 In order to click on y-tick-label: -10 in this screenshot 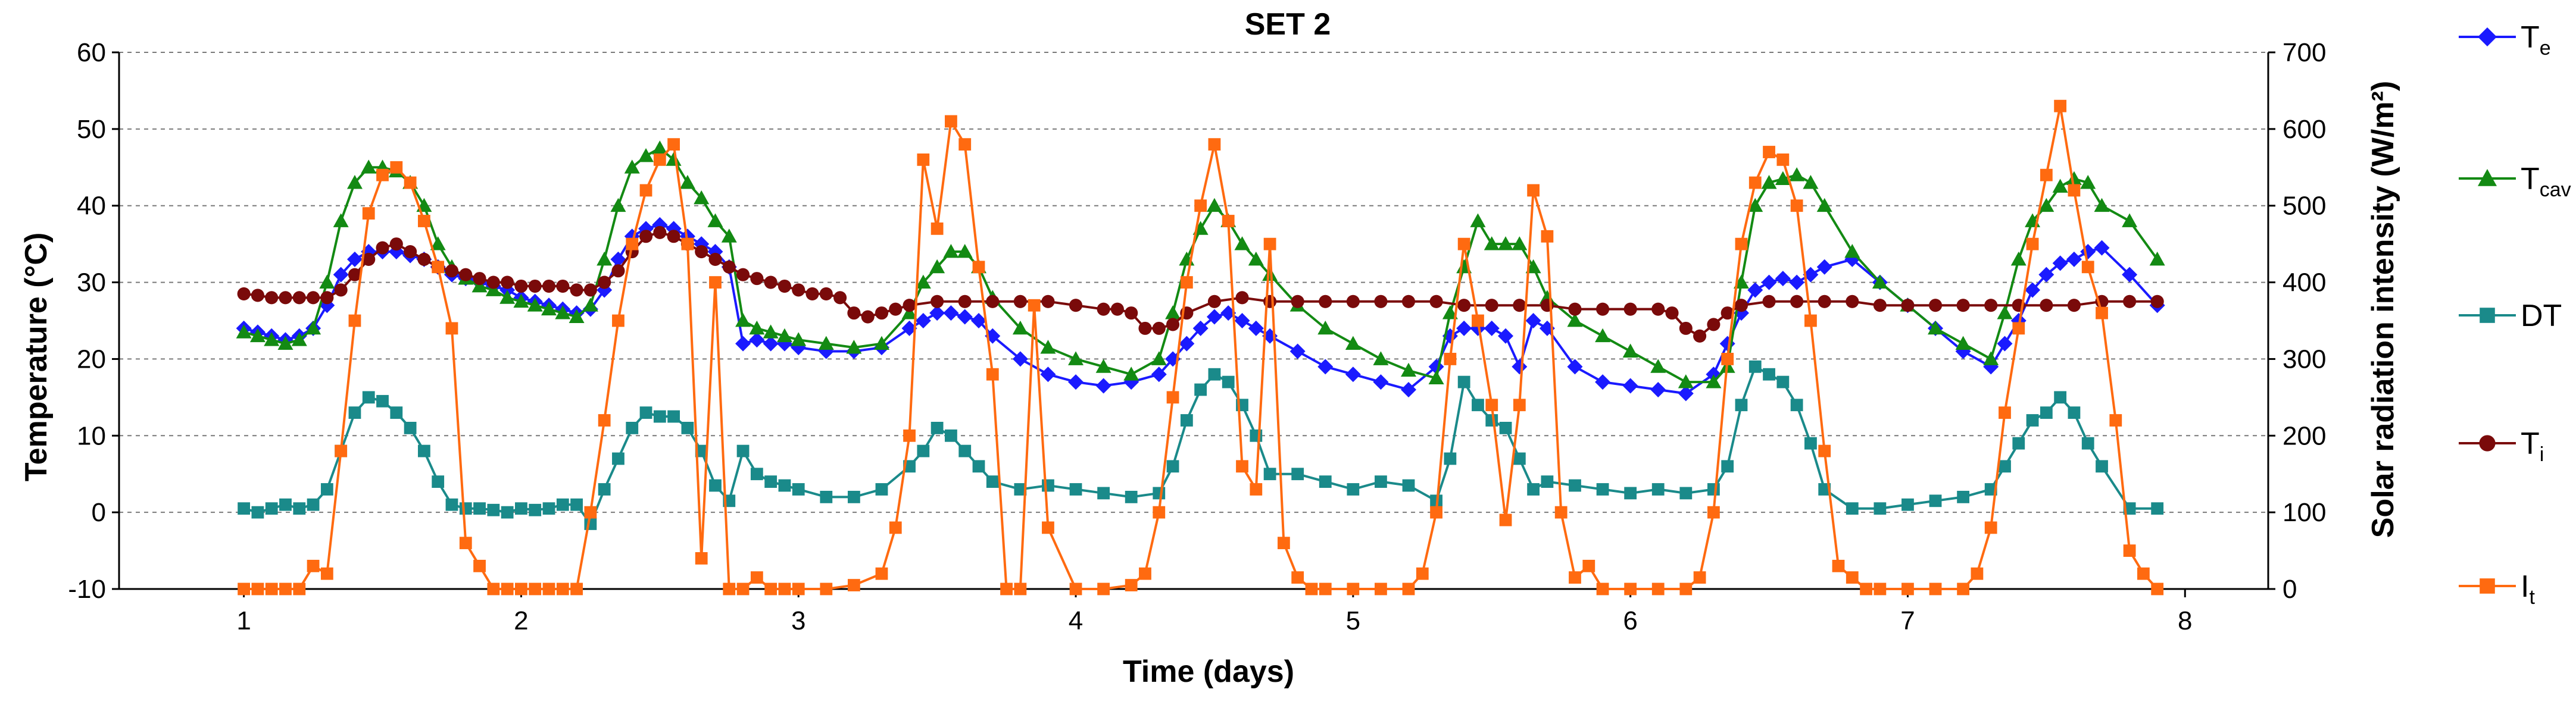, I will do `click(87, 589)`.